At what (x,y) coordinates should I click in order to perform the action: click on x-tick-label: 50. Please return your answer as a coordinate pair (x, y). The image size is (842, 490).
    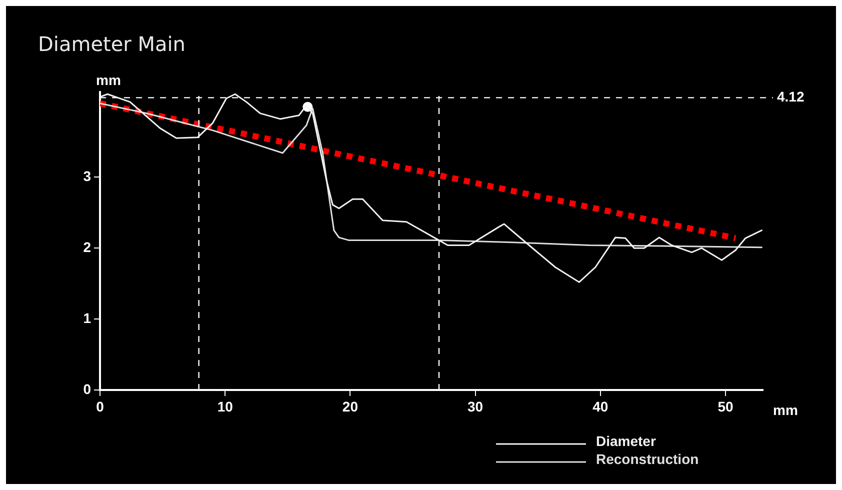
    Looking at the image, I should click on (726, 406).